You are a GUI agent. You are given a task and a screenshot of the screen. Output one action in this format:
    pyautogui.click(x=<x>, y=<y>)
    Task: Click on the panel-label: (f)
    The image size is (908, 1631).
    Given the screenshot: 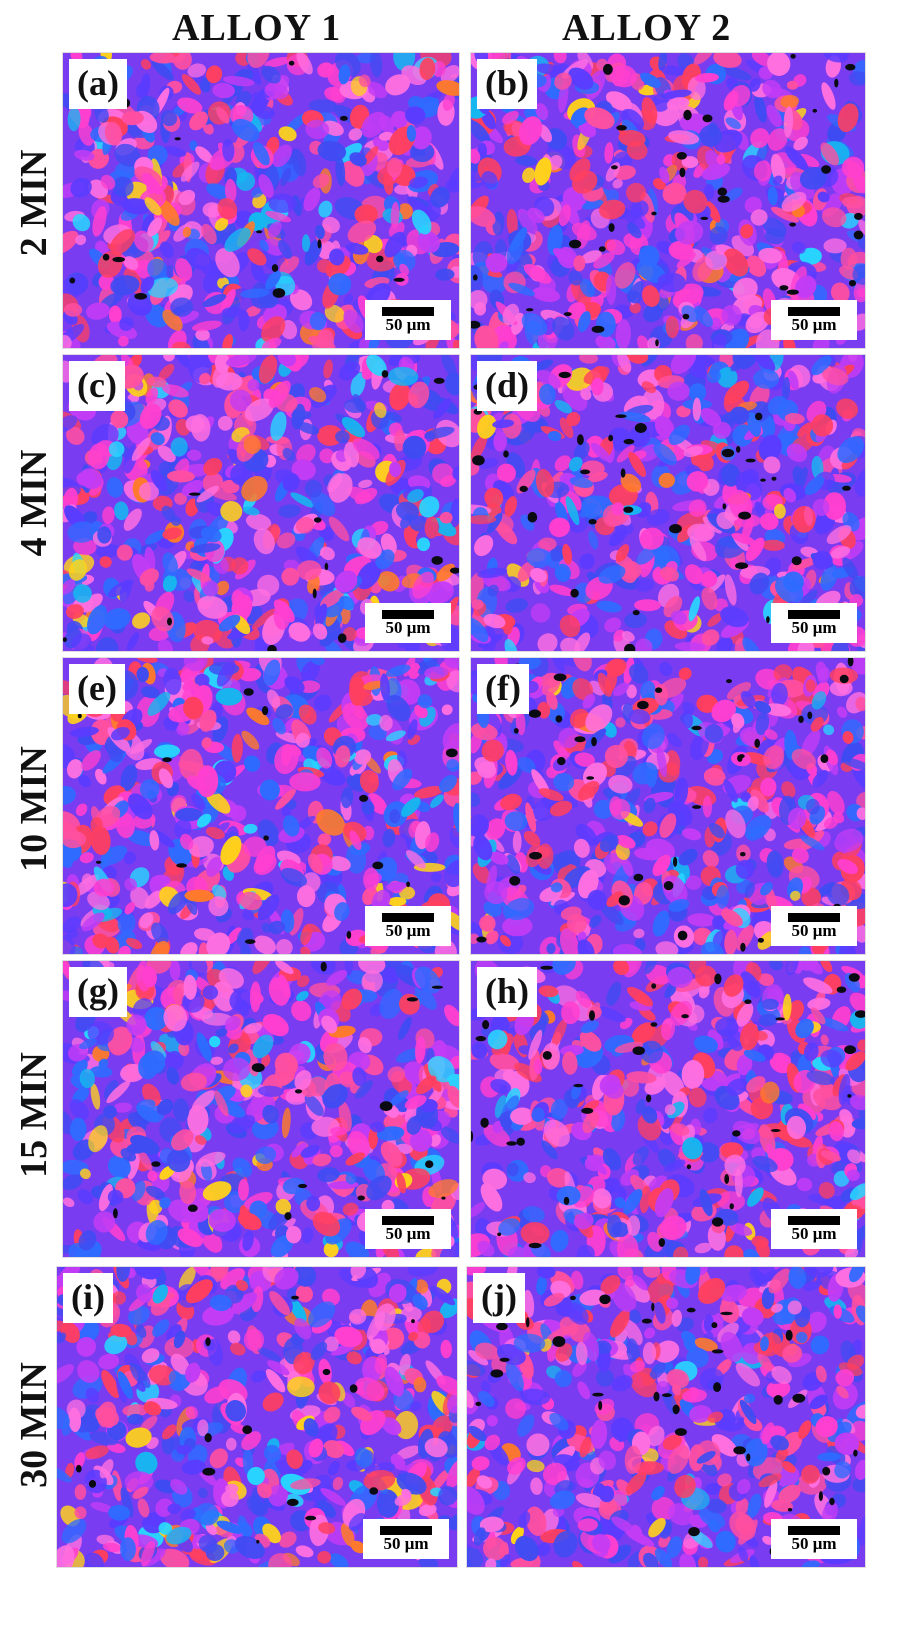 What is the action you would take?
    pyautogui.click(x=503, y=689)
    